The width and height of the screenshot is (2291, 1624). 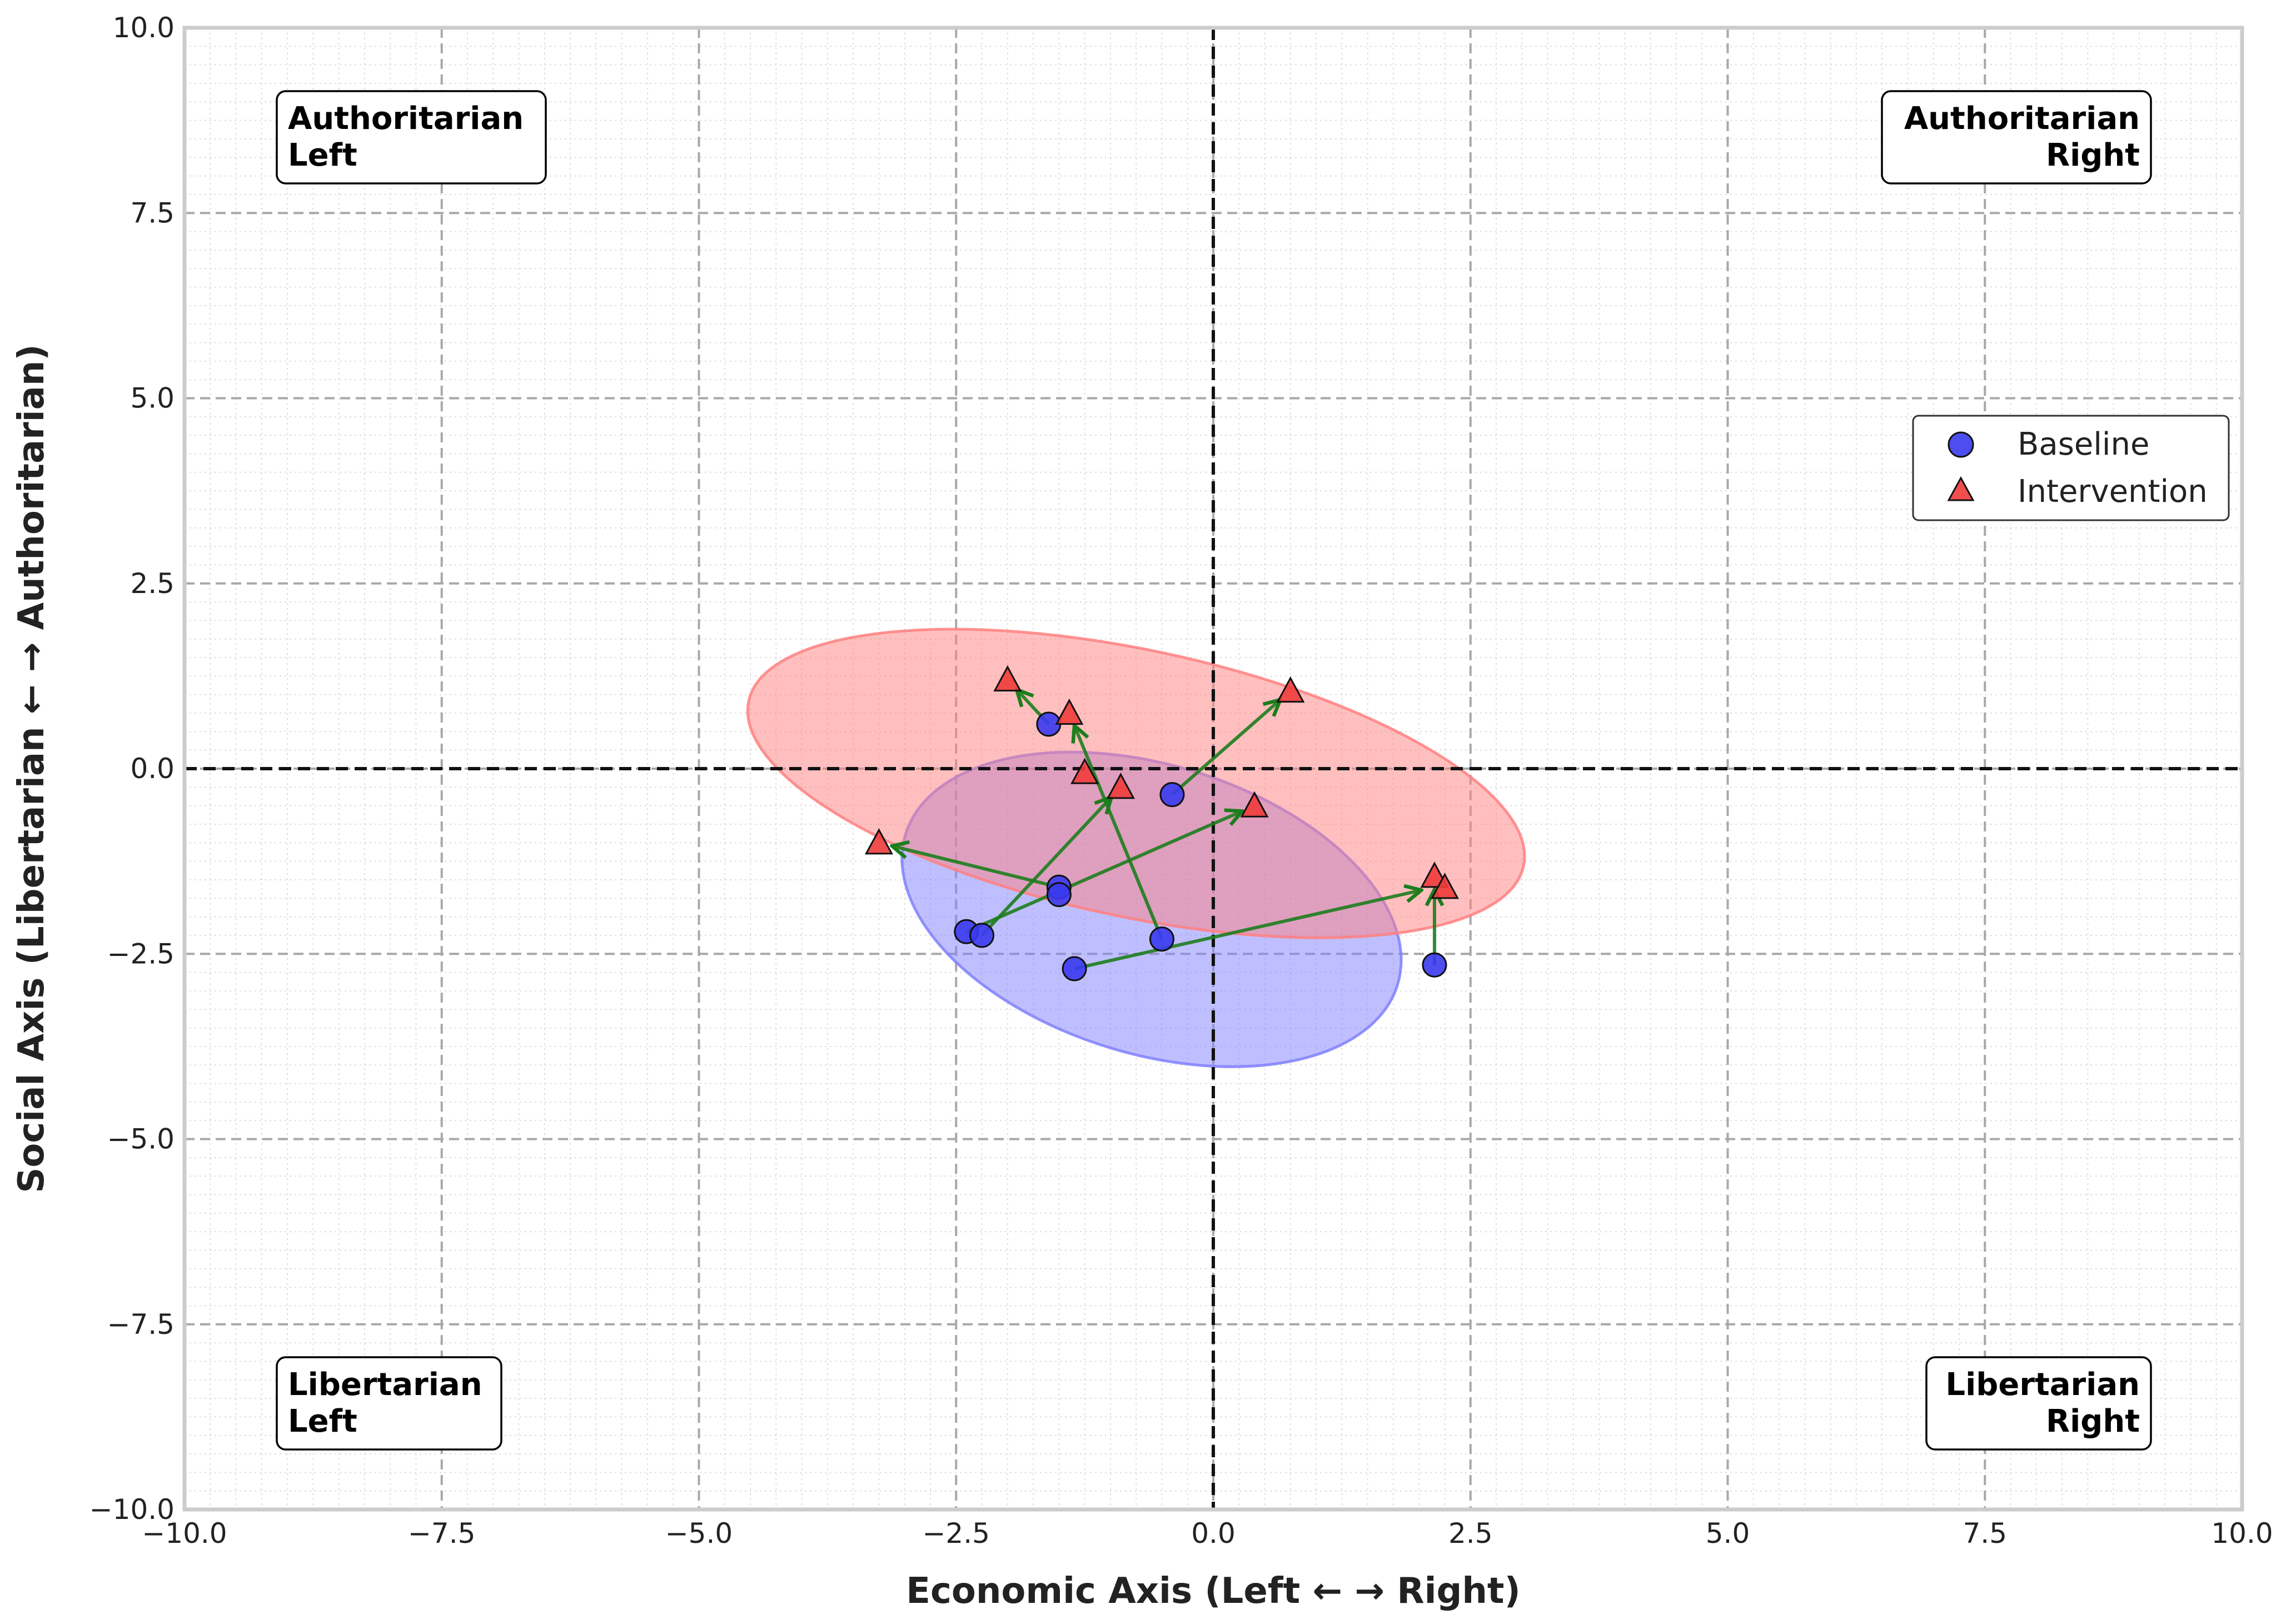 I want to click on data-points, so click(x=1161, y=823).